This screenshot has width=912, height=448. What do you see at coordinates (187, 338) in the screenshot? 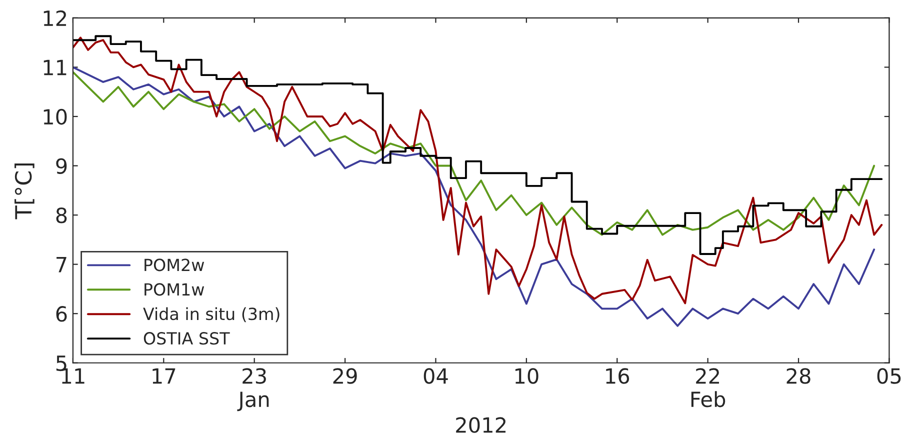
I see `legend-label: OSTIA SST` at bounding box center [187, 338].